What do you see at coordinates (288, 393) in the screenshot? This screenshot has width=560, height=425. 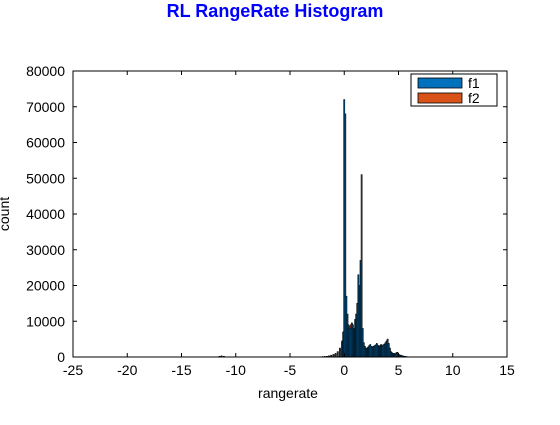 I see `x-axis-label: rangerate` at bounding box center [288, 393].